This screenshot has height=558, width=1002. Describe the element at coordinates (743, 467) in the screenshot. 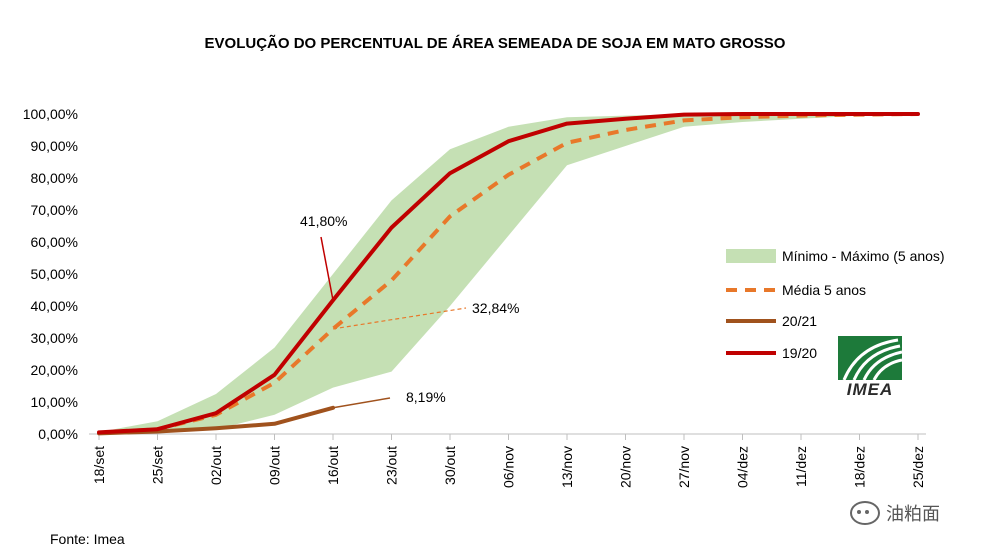

I see `x-tick-label: 04/dez` at that location.